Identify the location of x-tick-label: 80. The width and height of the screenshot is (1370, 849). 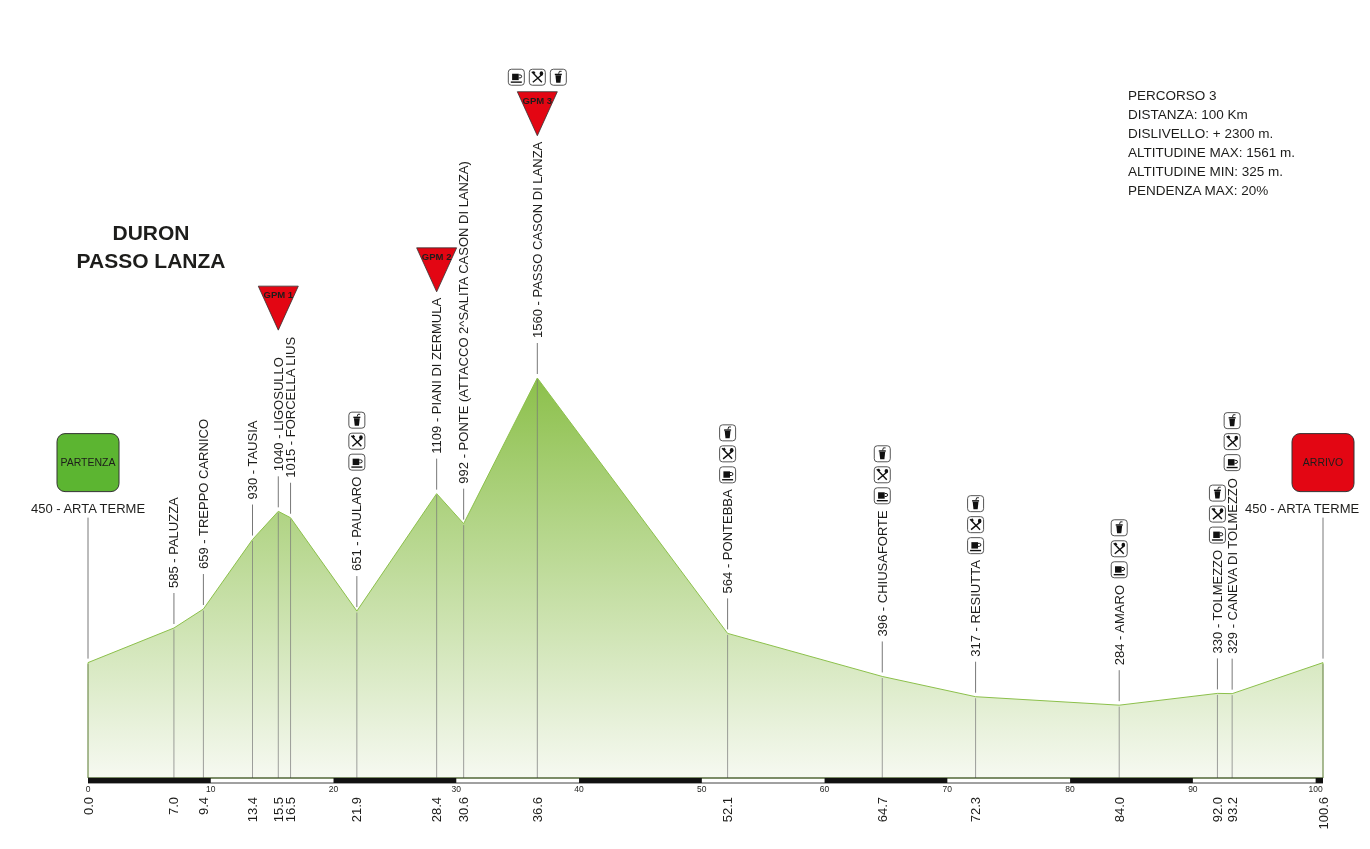
(1070, 789).